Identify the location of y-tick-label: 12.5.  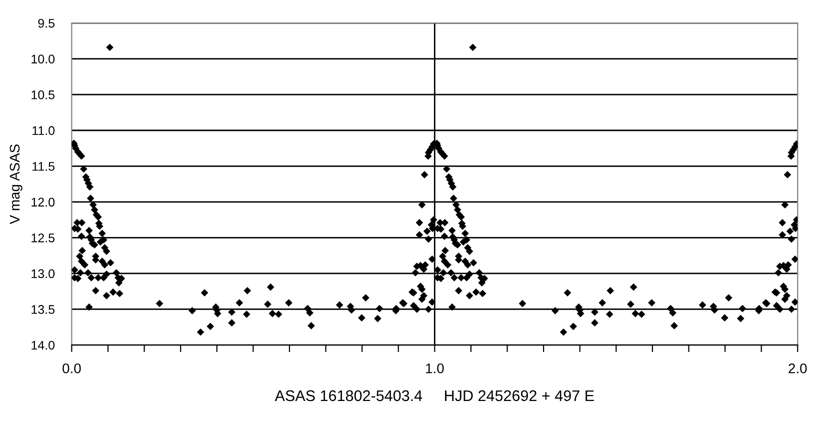
(43, 237).